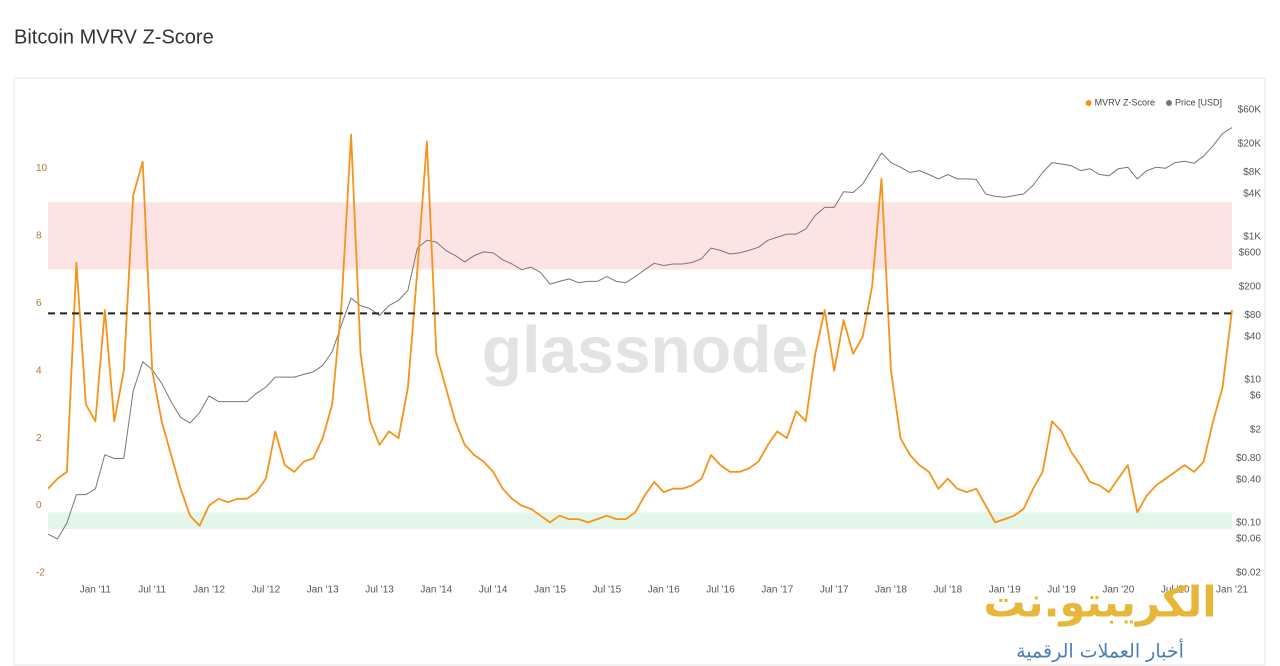 The height and width of the screenshot is (666, 1280). What do you see at coordinates (1198, 102) in the screenshot?
I see `legend-label: Price [USD]` at bounding box center [1198, 102].